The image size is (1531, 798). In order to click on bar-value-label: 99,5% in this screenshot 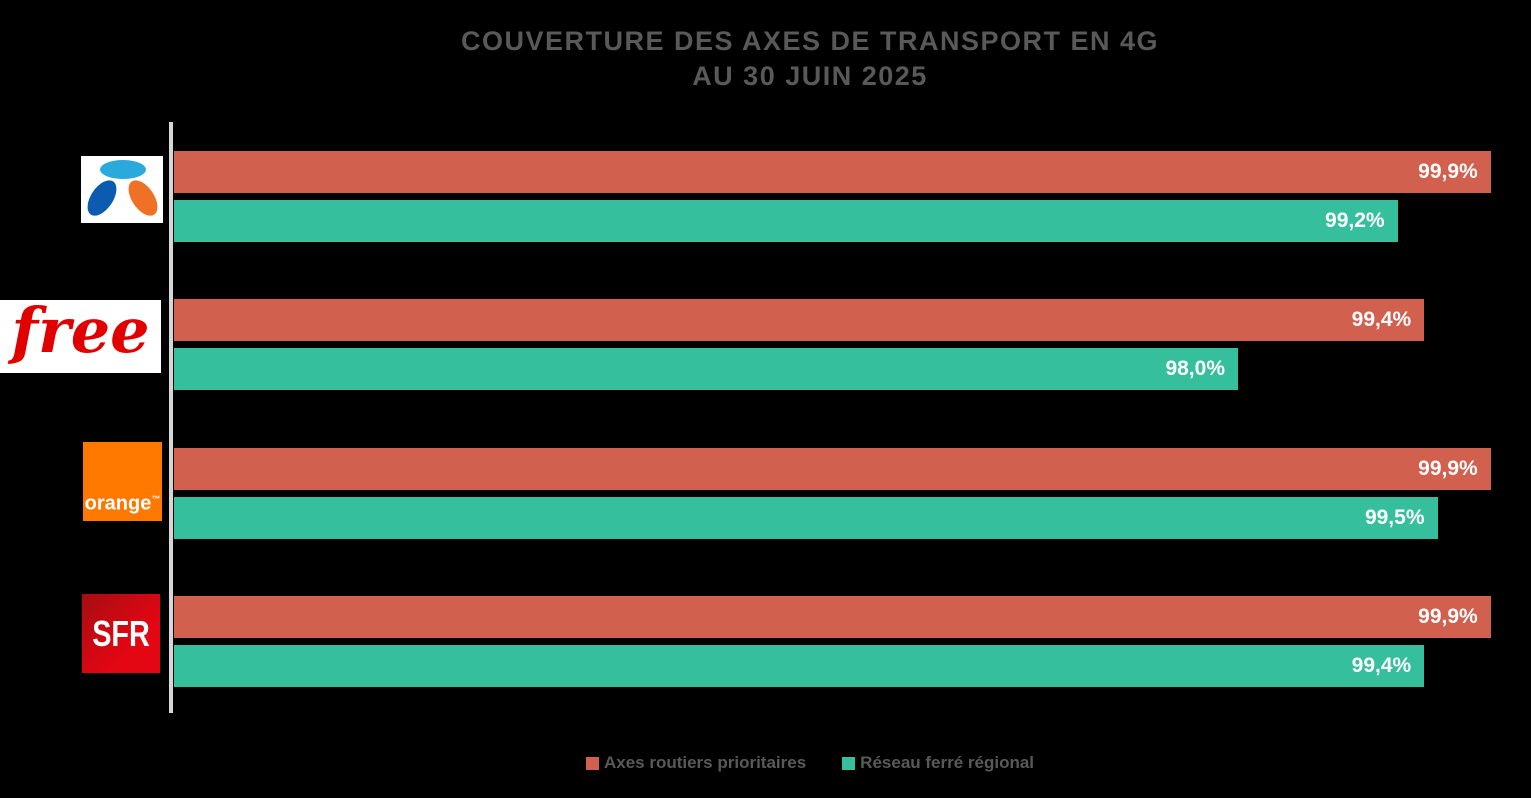, I will do `click(1394, 517)`.